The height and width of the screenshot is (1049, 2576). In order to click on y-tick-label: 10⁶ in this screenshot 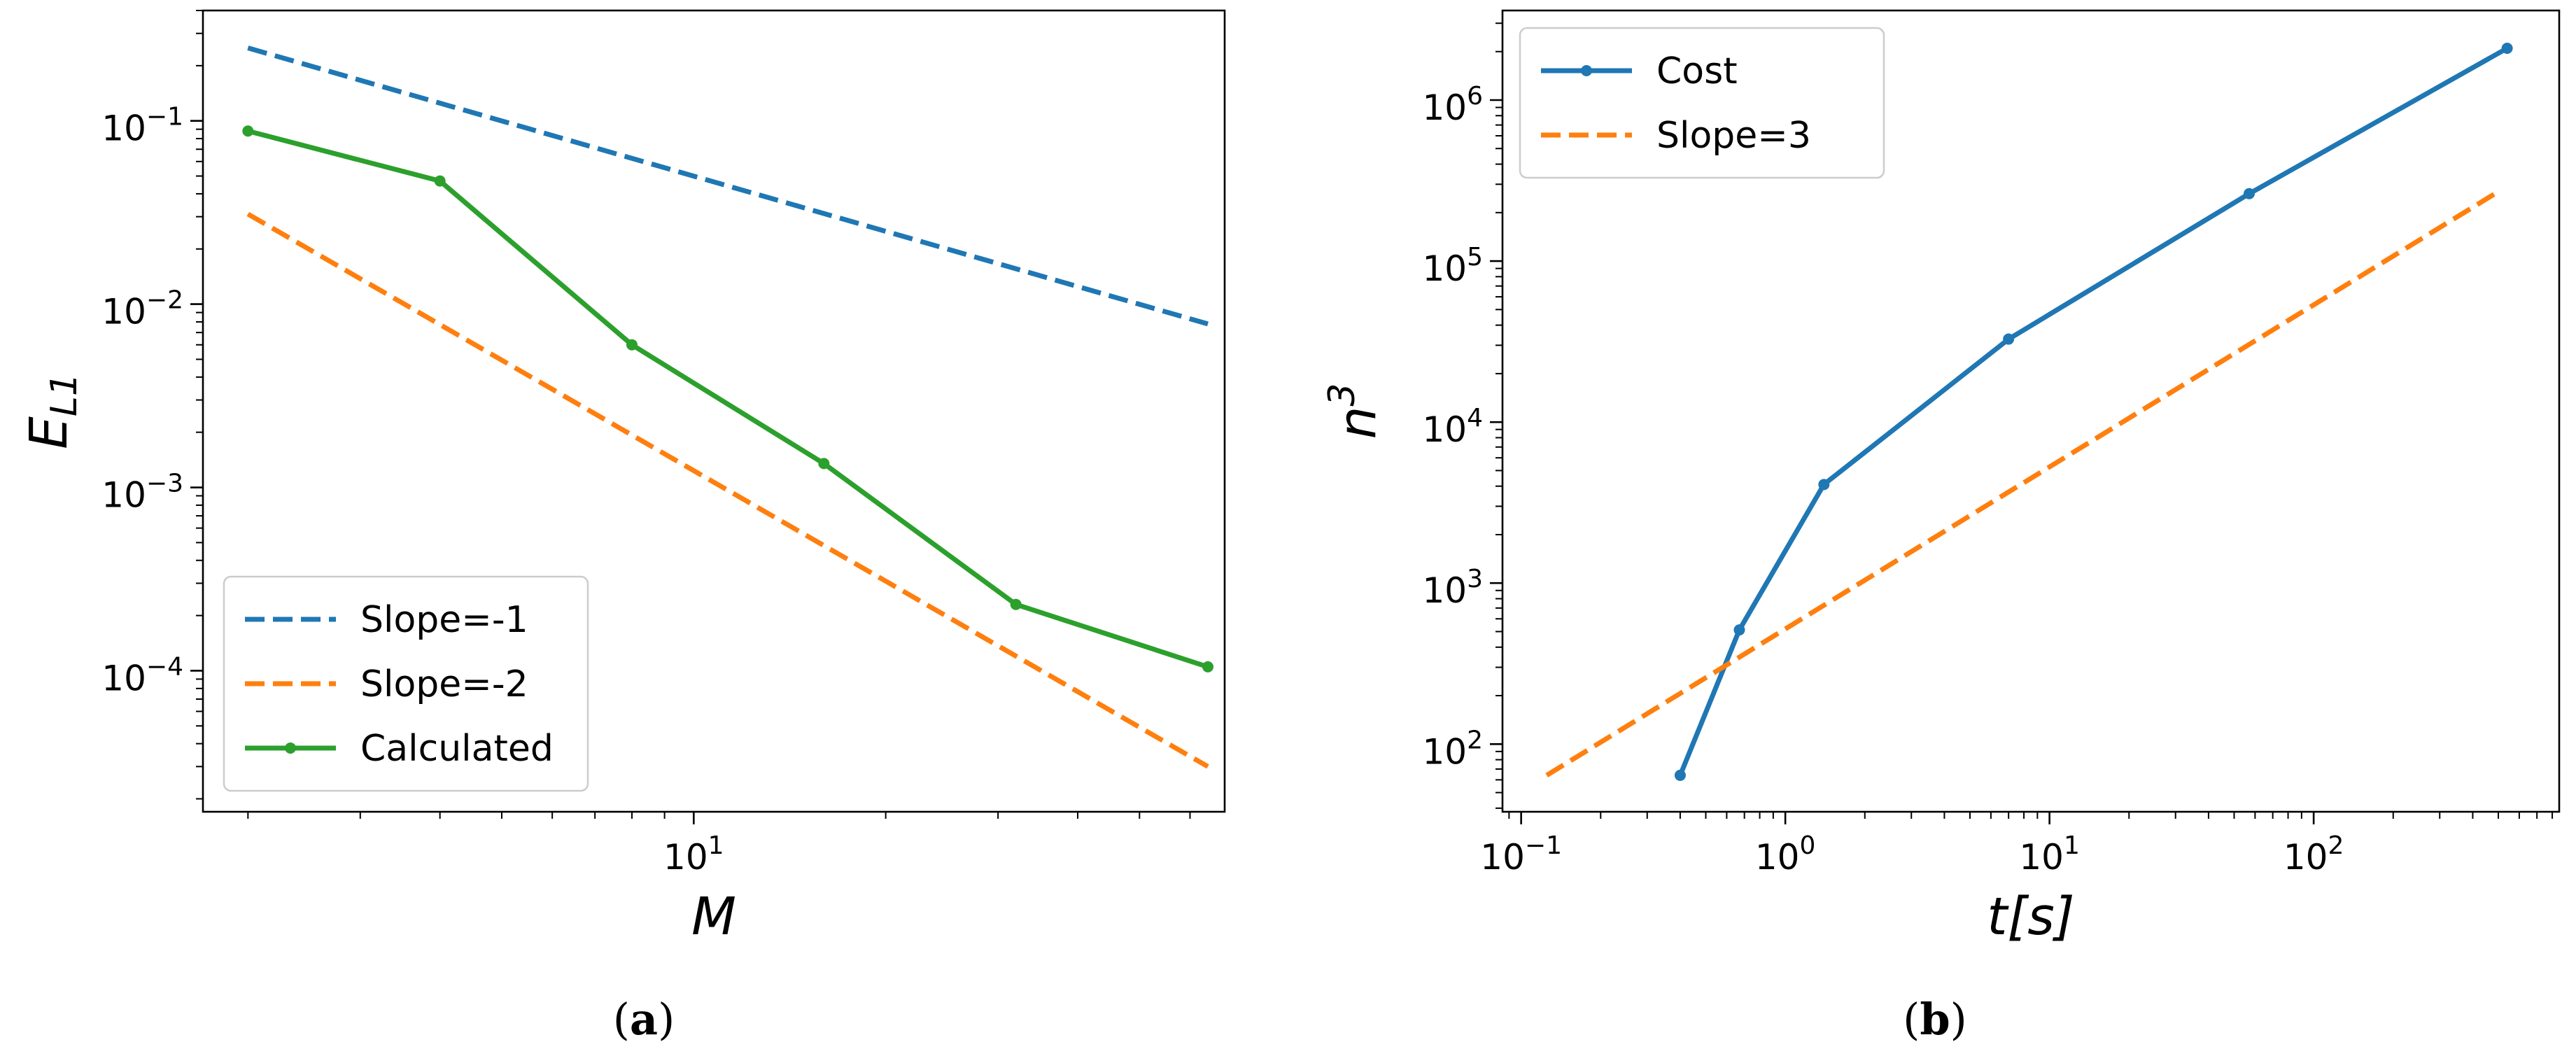, I will do `click(1452, 105)`.